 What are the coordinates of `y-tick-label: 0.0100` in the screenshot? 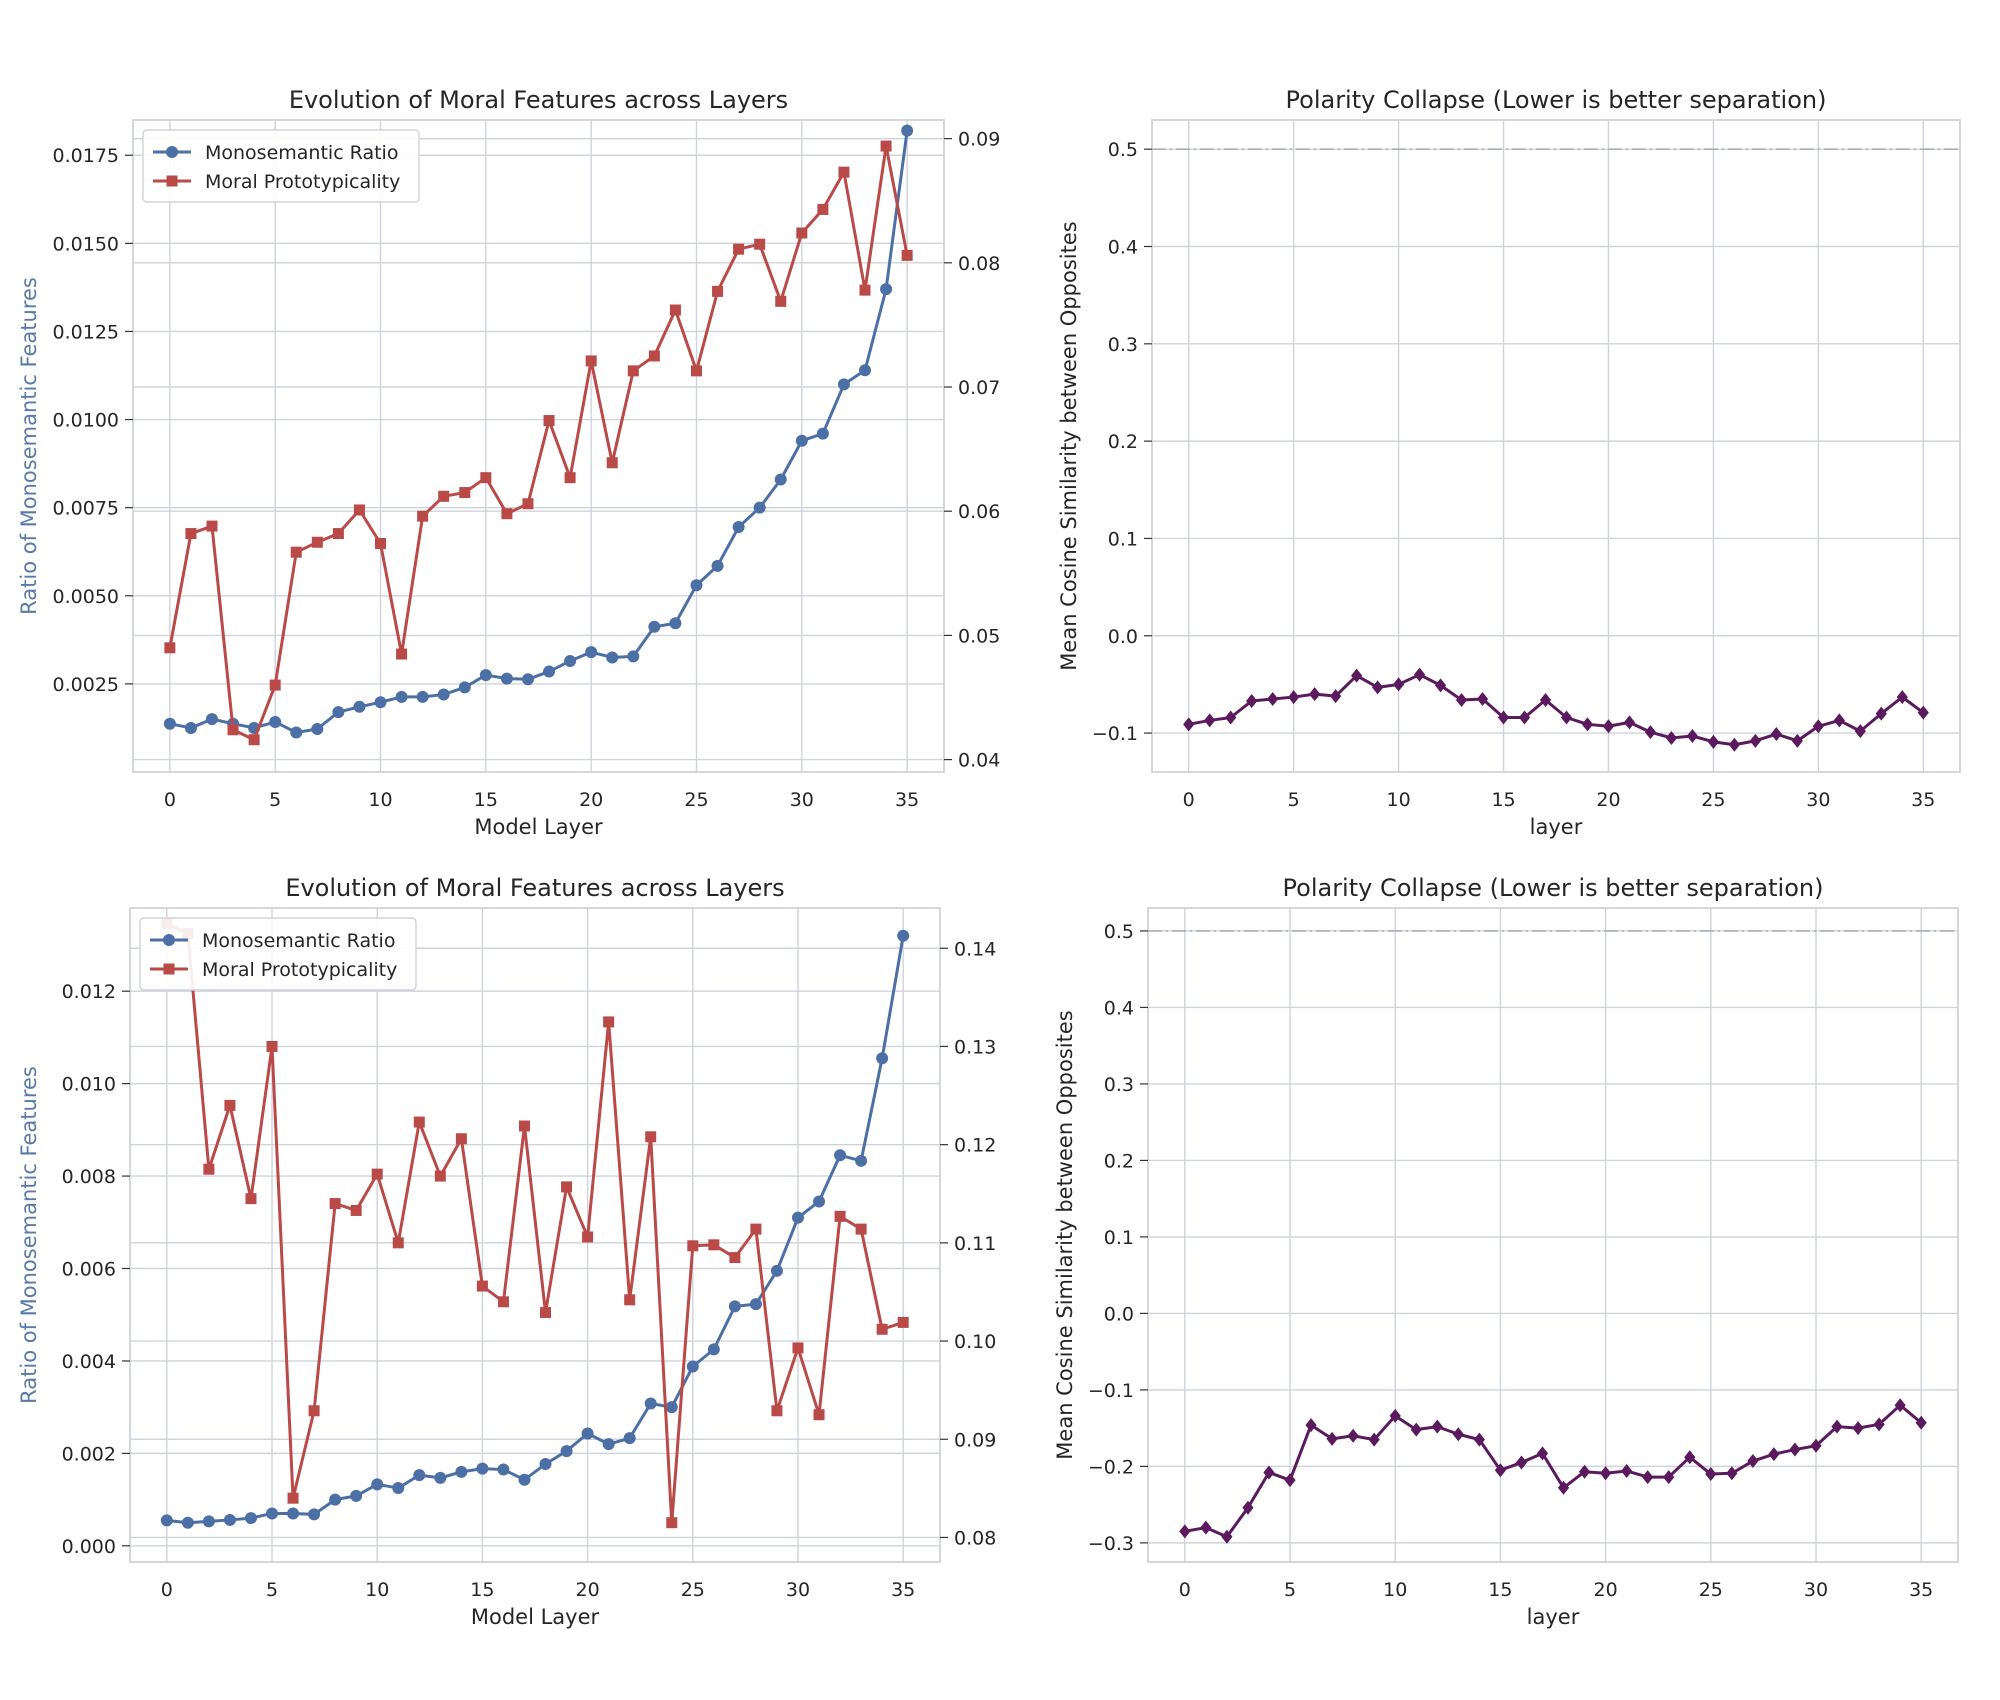 It's located at (86, 421).